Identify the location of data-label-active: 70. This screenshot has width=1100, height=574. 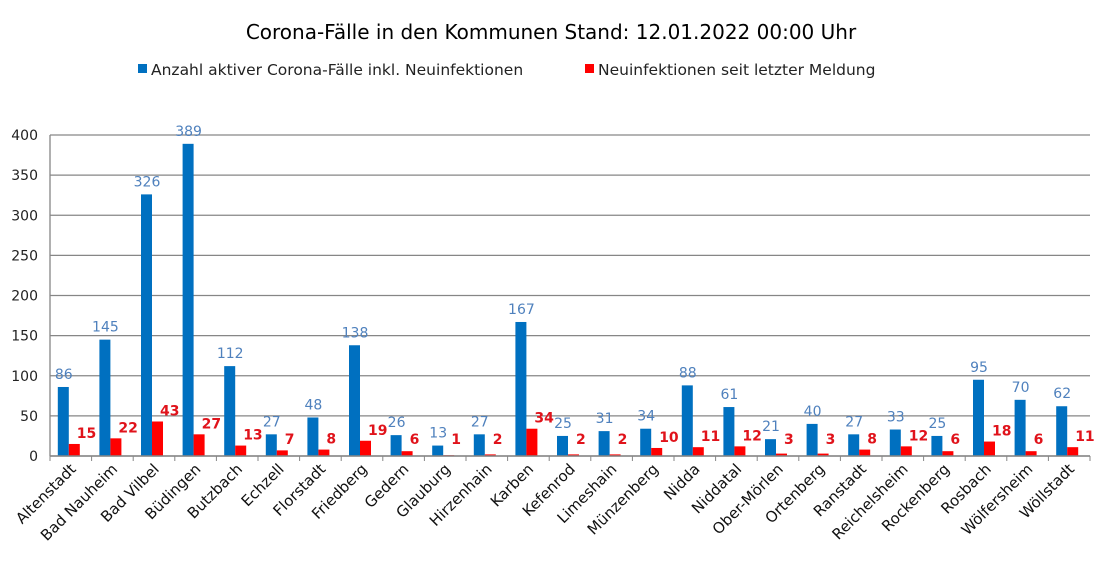
(1021, 388).